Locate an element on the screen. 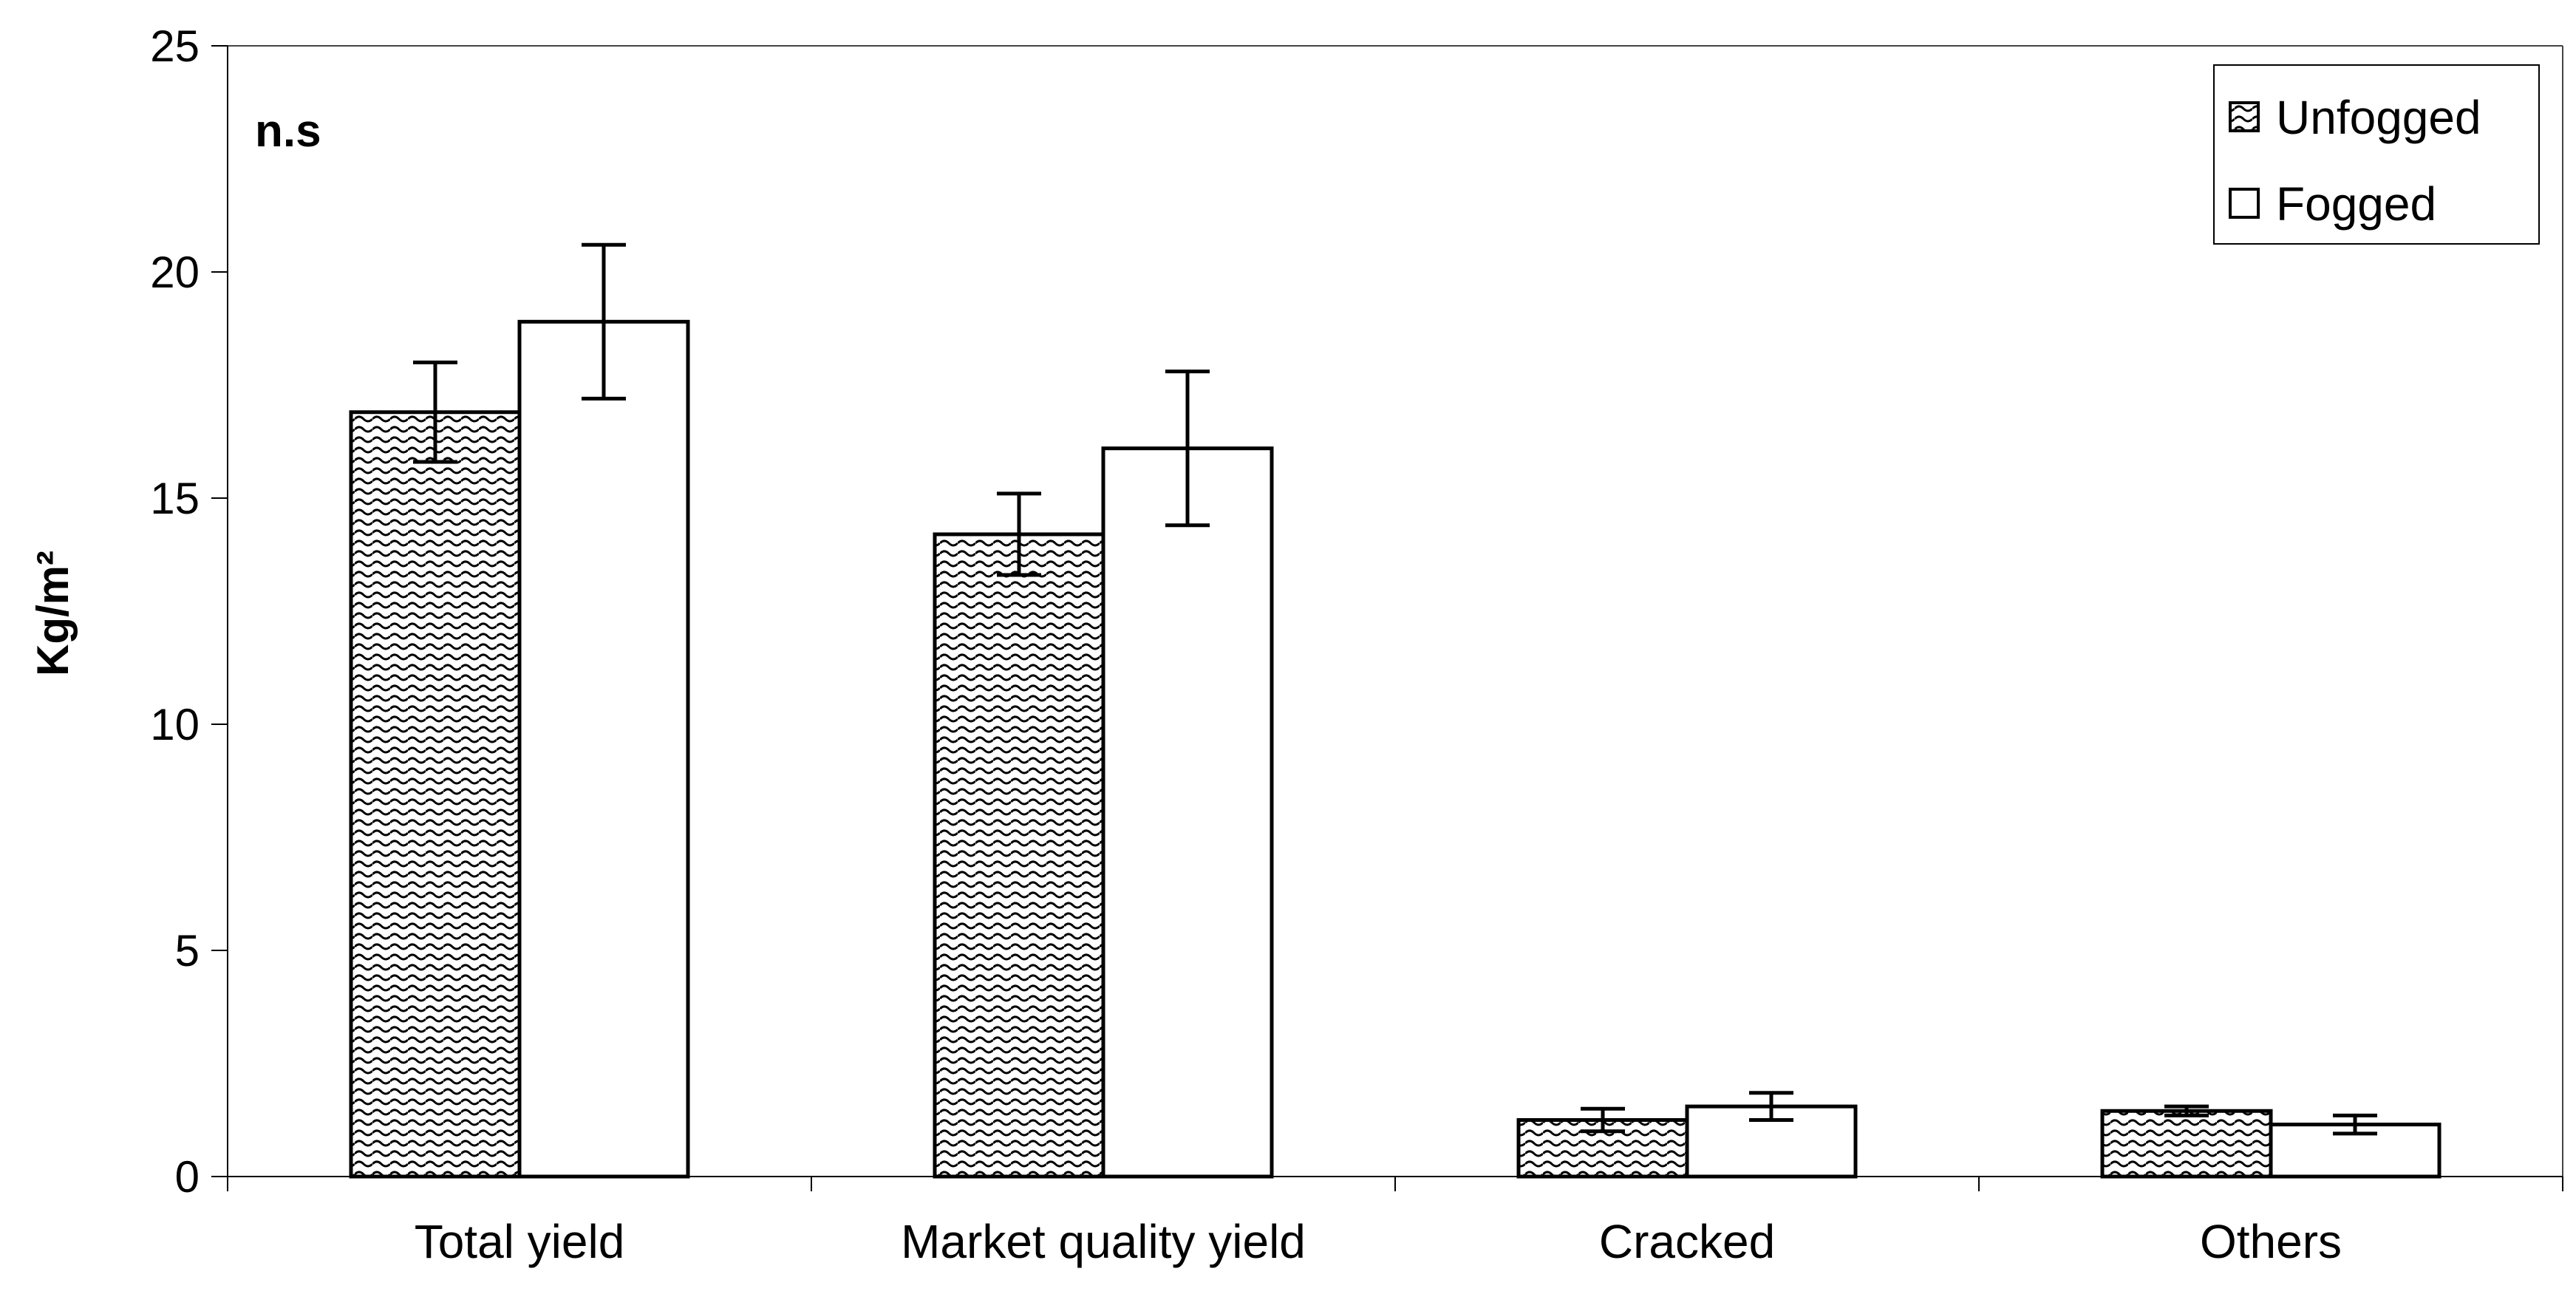 This screenshot has height=1297, width=2576. legend-swatch-unfogged is located at coordinates (2244, 116).